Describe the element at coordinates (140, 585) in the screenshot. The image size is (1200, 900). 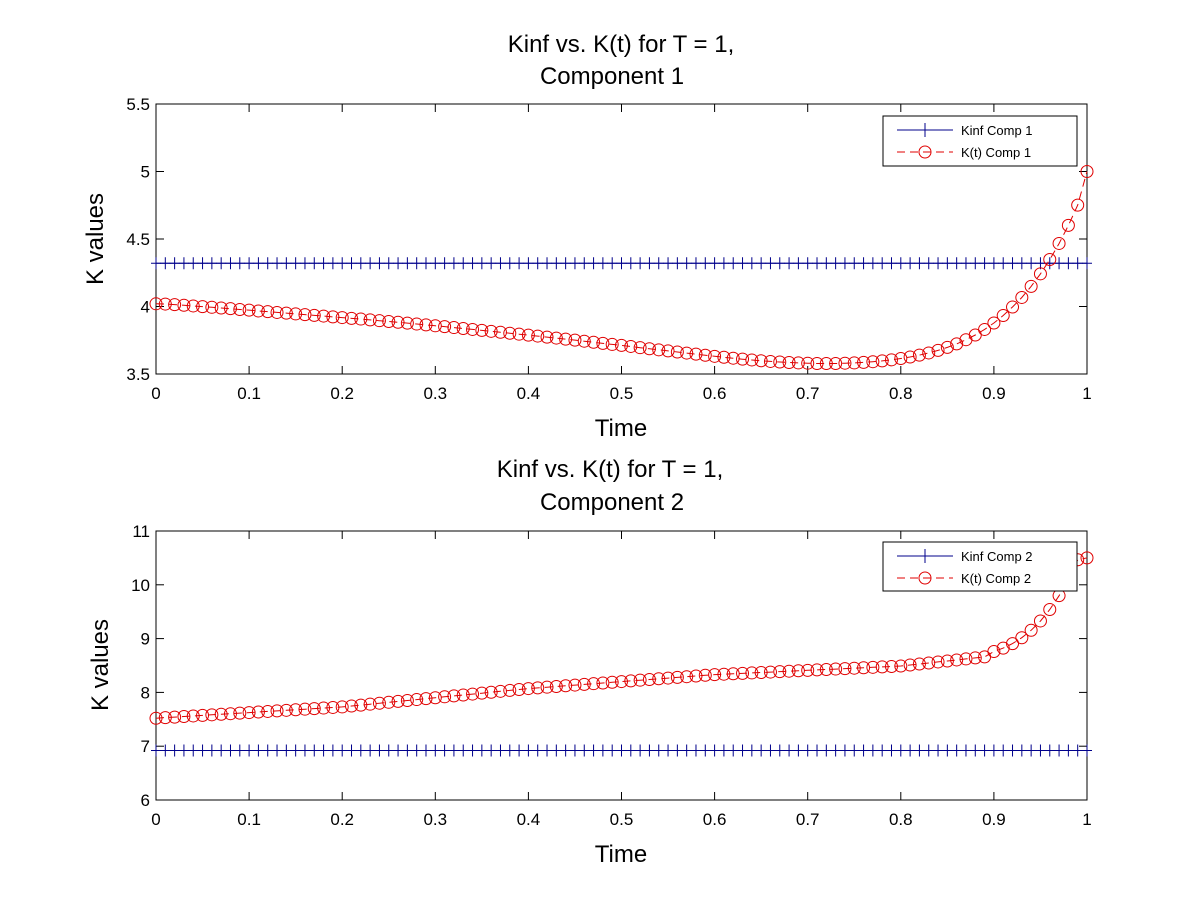
I see `subplot-2-y-tick-label: 10` at that location.